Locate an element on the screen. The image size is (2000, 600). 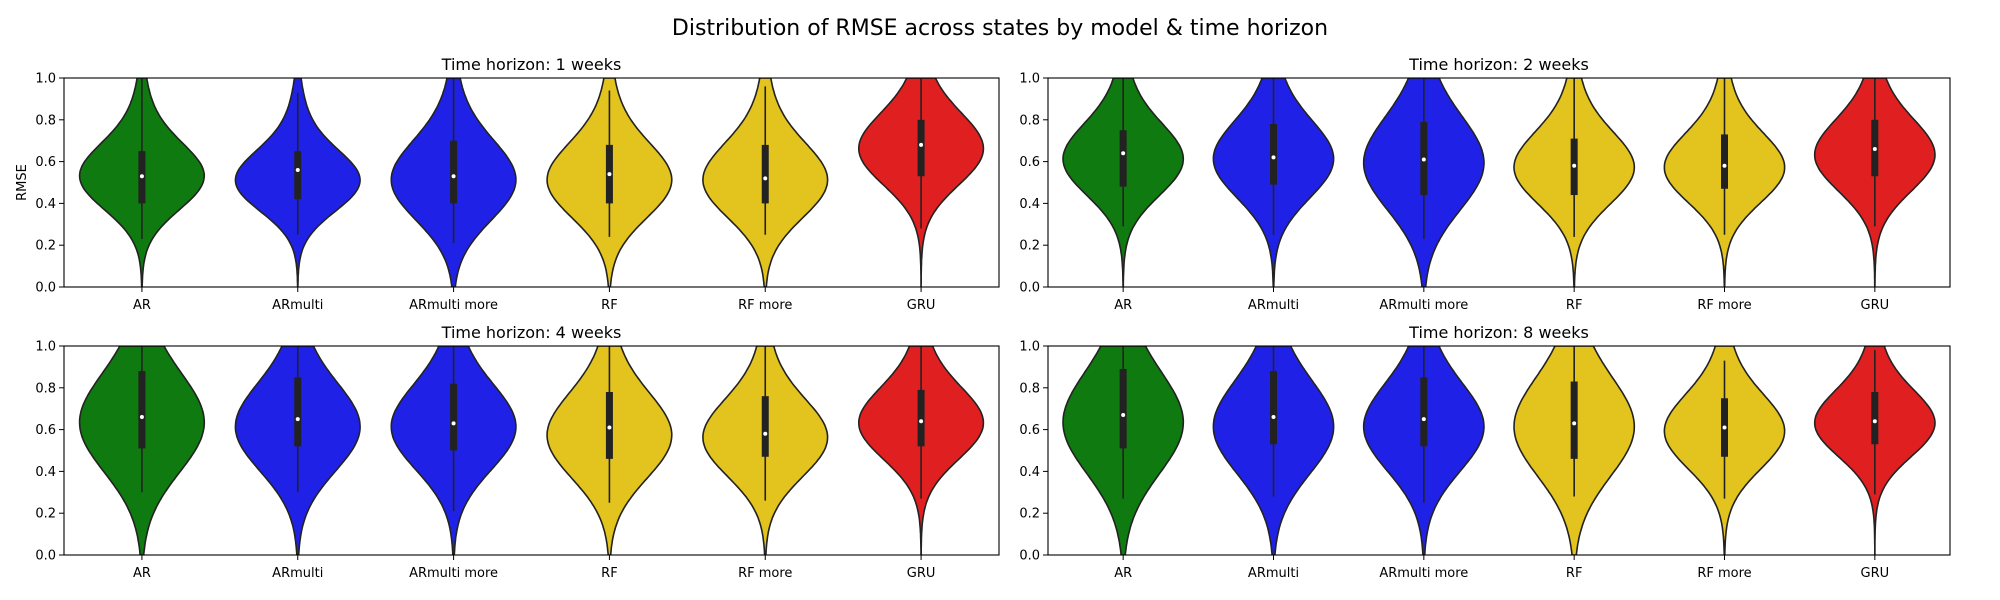
y-axis-label: RMSE is located at coordinates (22, 182).